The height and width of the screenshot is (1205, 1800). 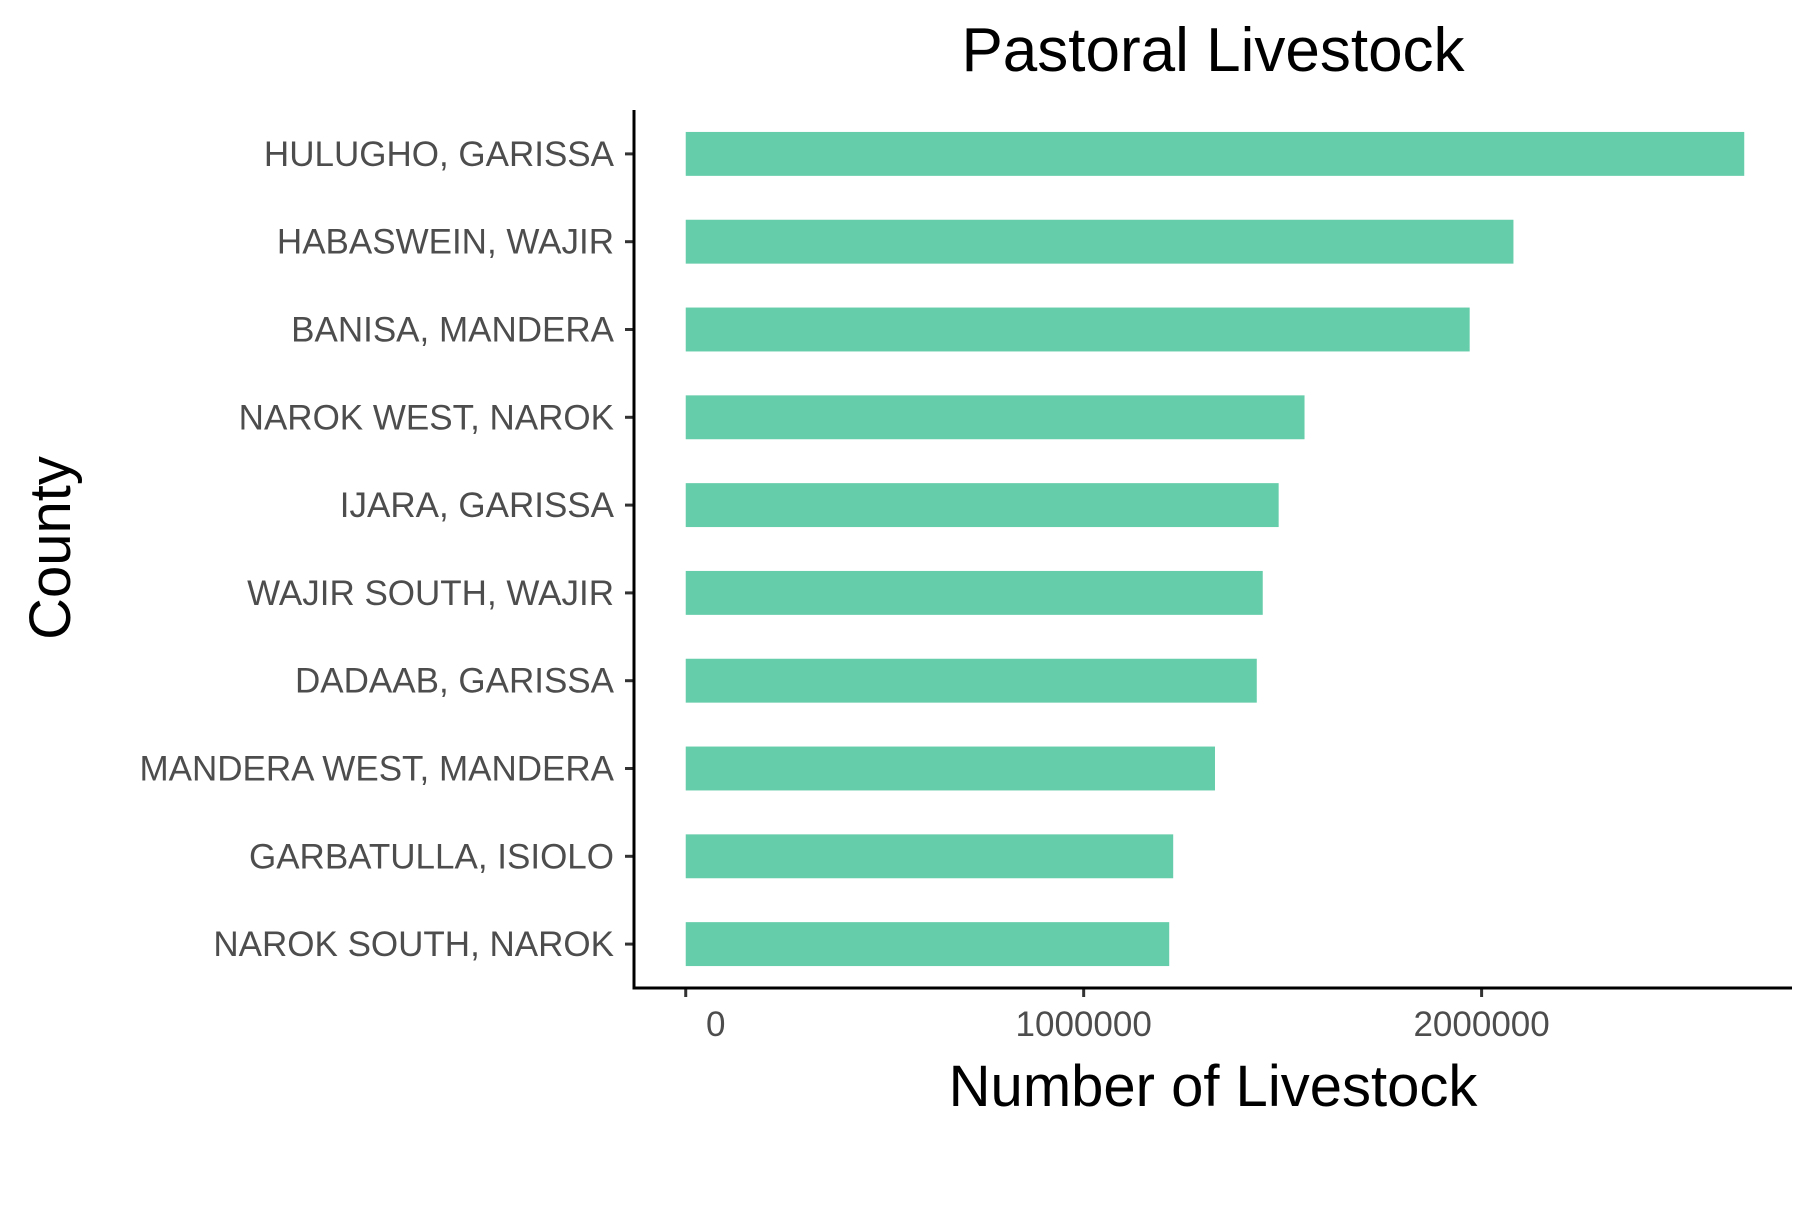 What do you see at coordinates (950, 768) in the screenshot?
I see `bar-mandera-west-mandera` at bounding box center [950, 768].